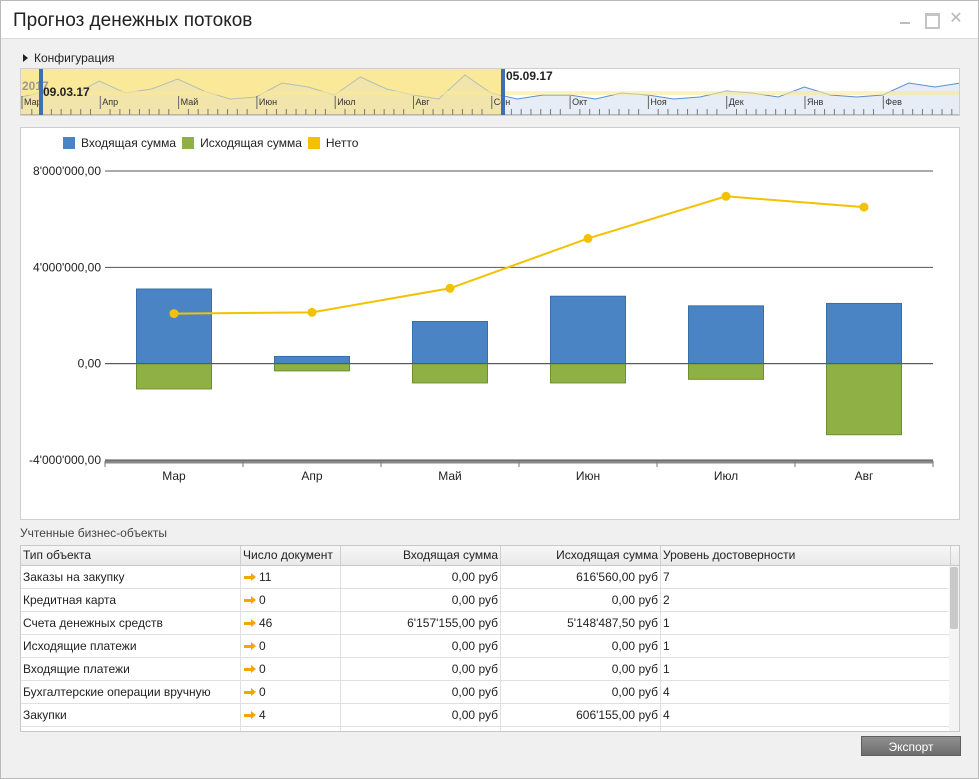 The image size is (979, 779). Describe the element at coordinates (806, 577) in the screenshot. I see `cell-reliability-level: 7` at that location.